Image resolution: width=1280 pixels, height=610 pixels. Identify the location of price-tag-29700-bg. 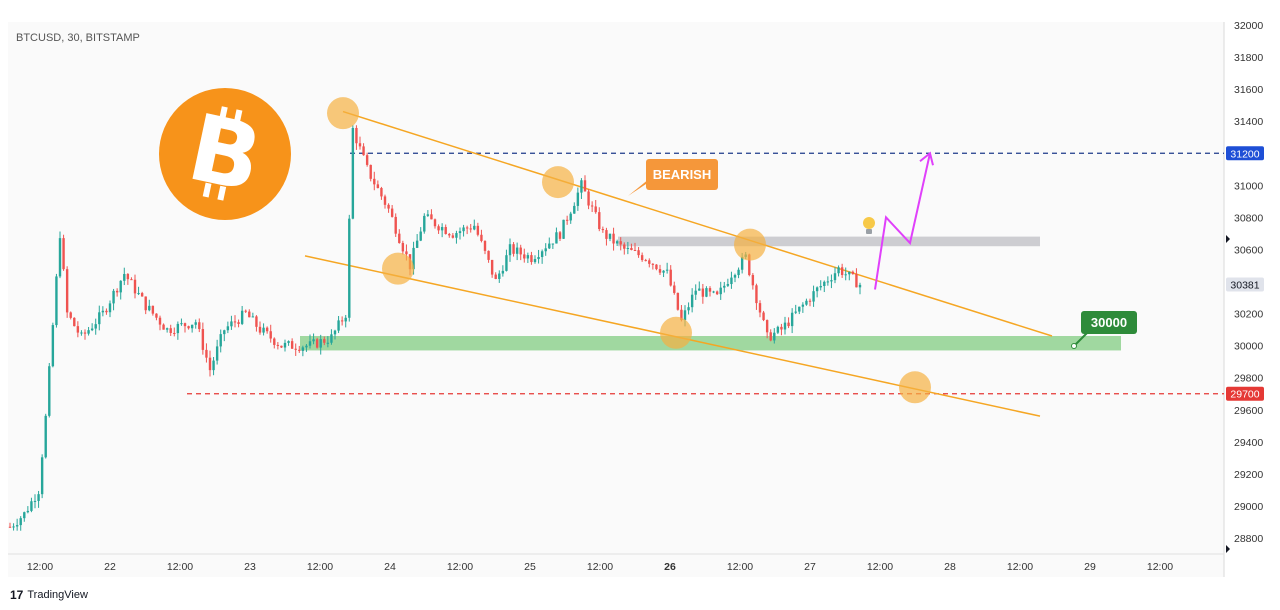
(1245, 393).